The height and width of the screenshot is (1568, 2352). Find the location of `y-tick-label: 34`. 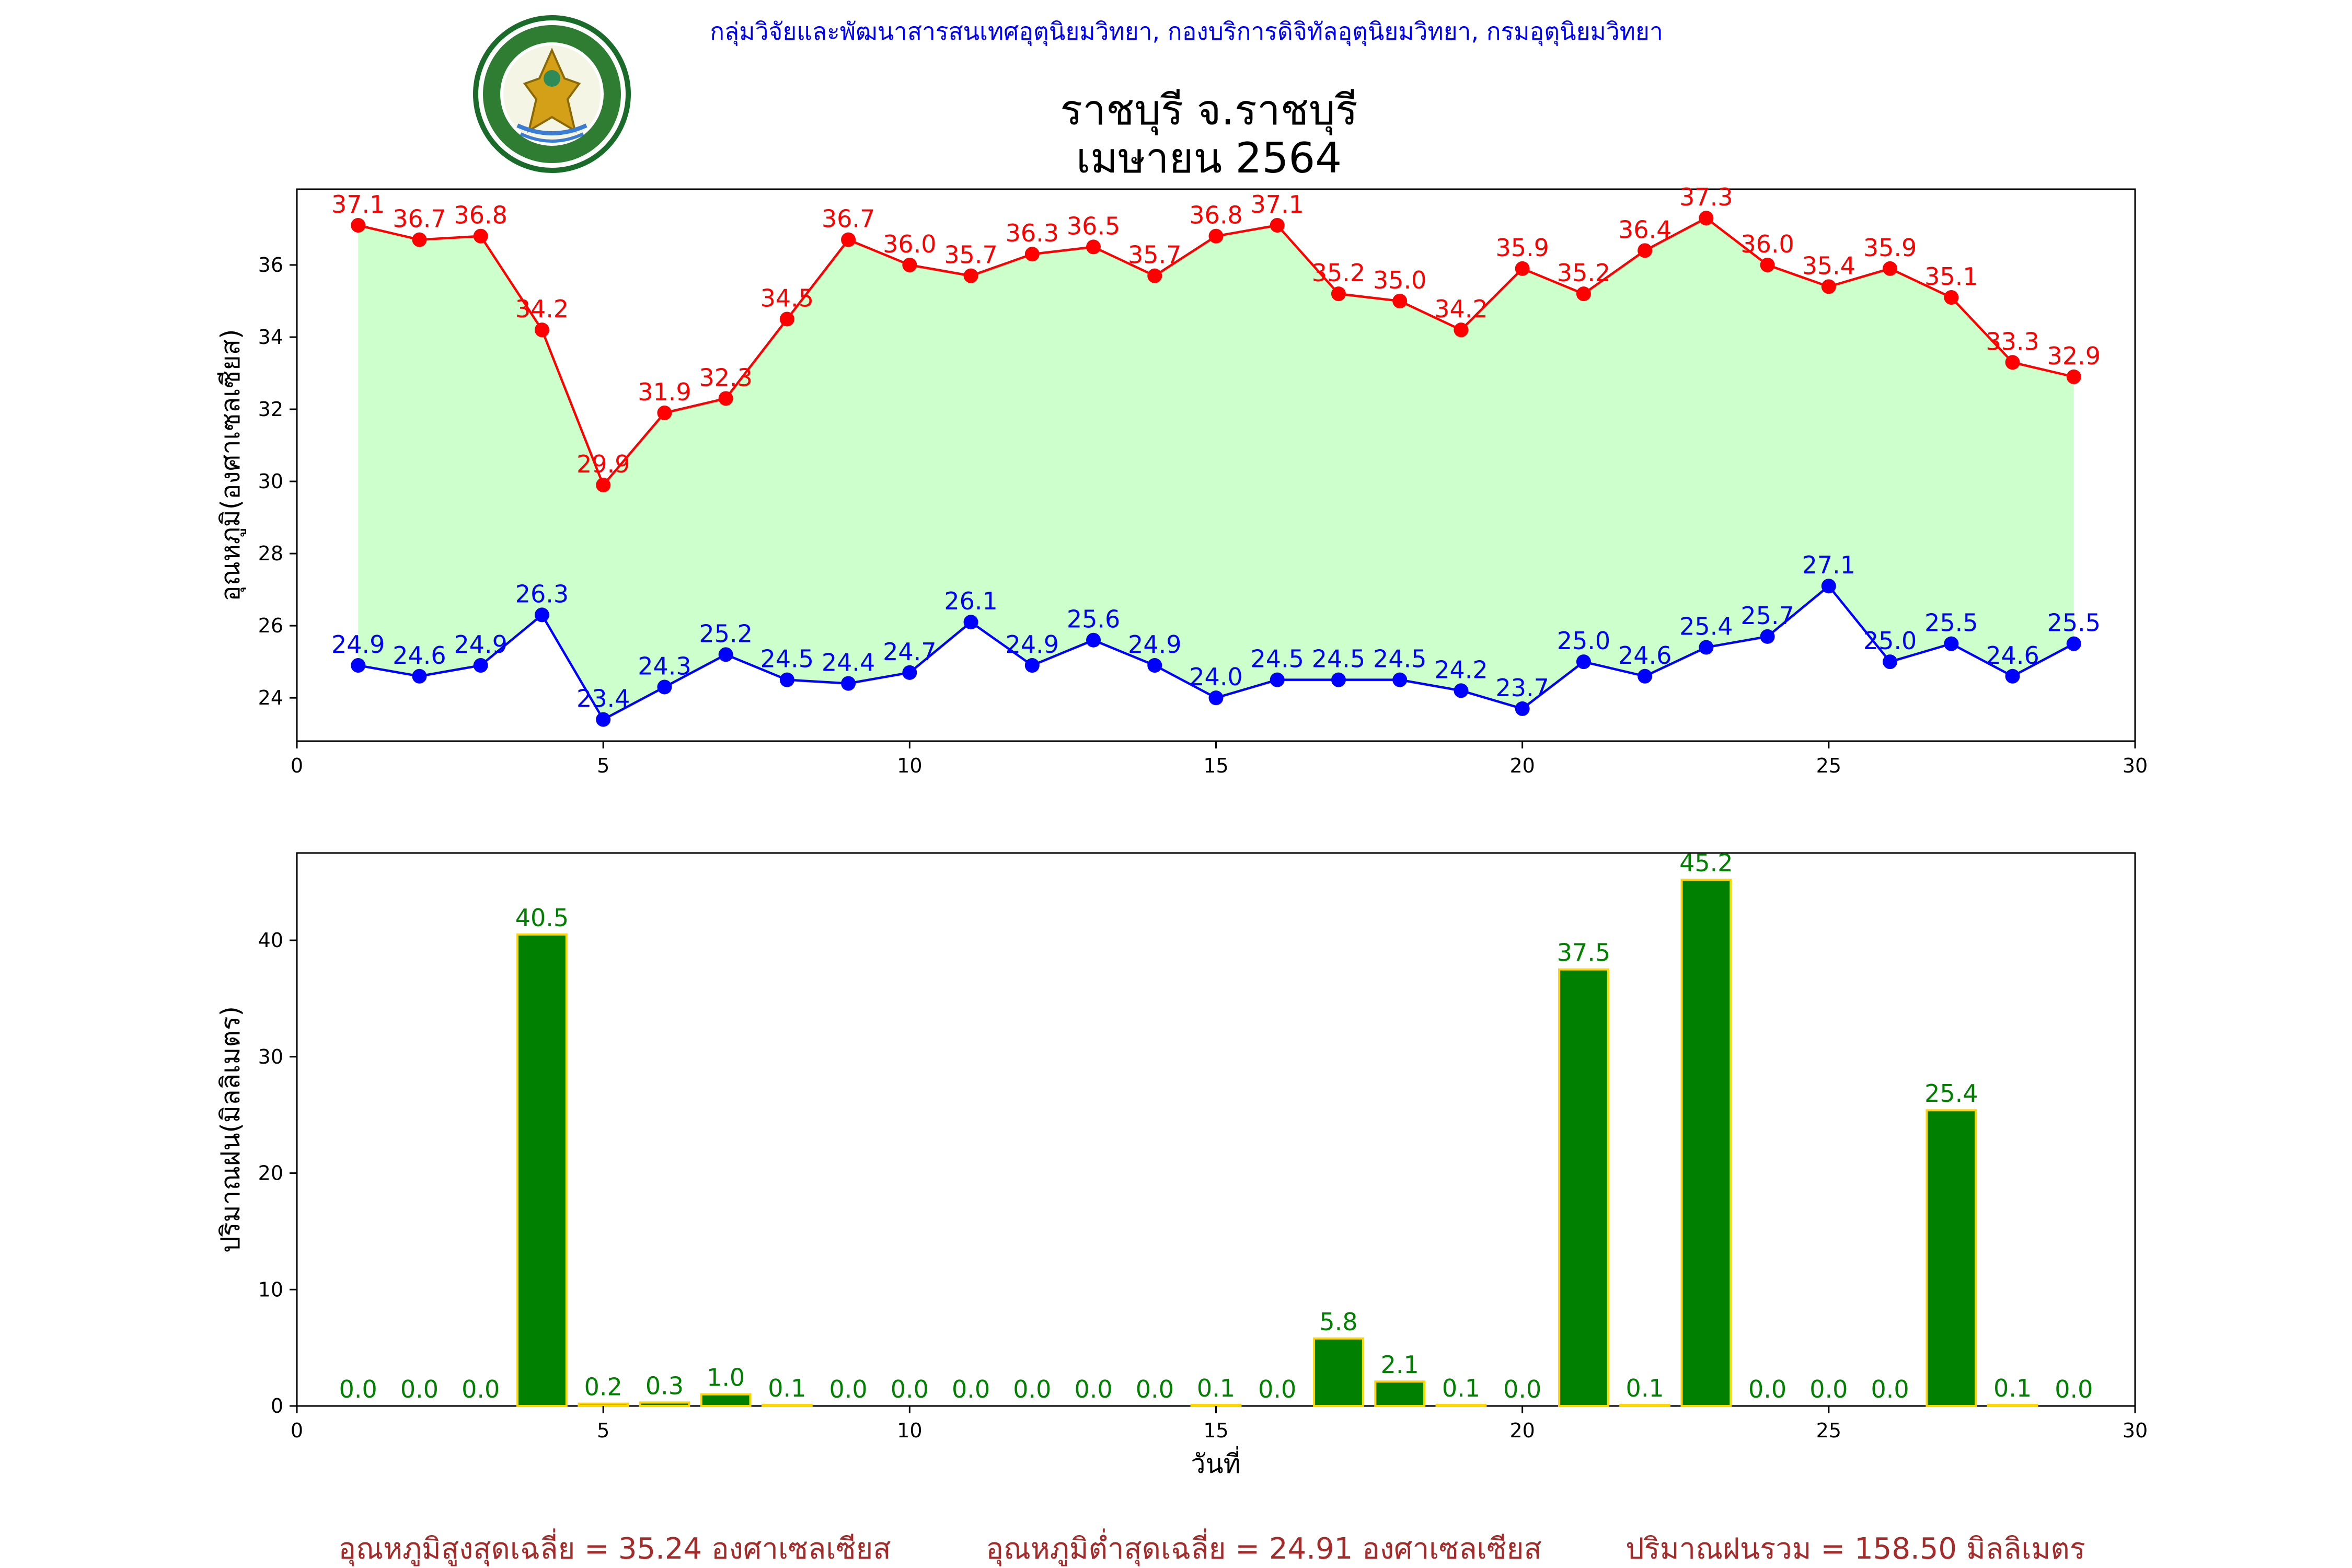

y-tick-label: 34 is located at coordinates (270, 337).